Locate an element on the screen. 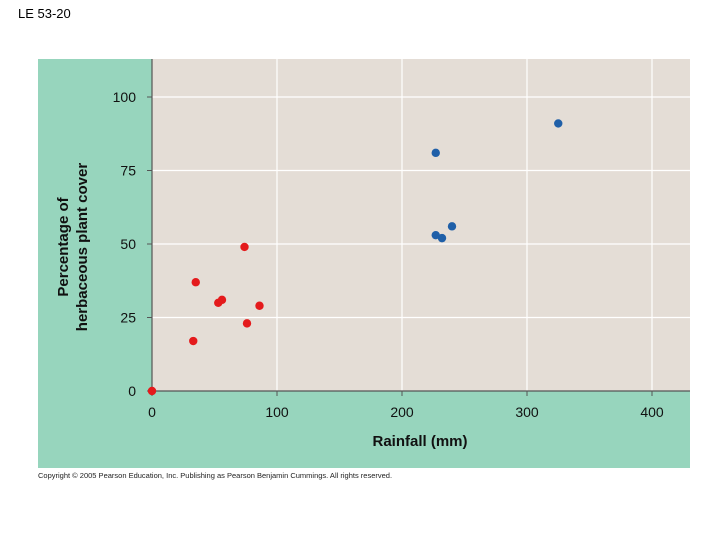 Image resolution: width=720 pixels, height=540 pixels. x-tick-label: 300 is located at coordinates (527, 412).